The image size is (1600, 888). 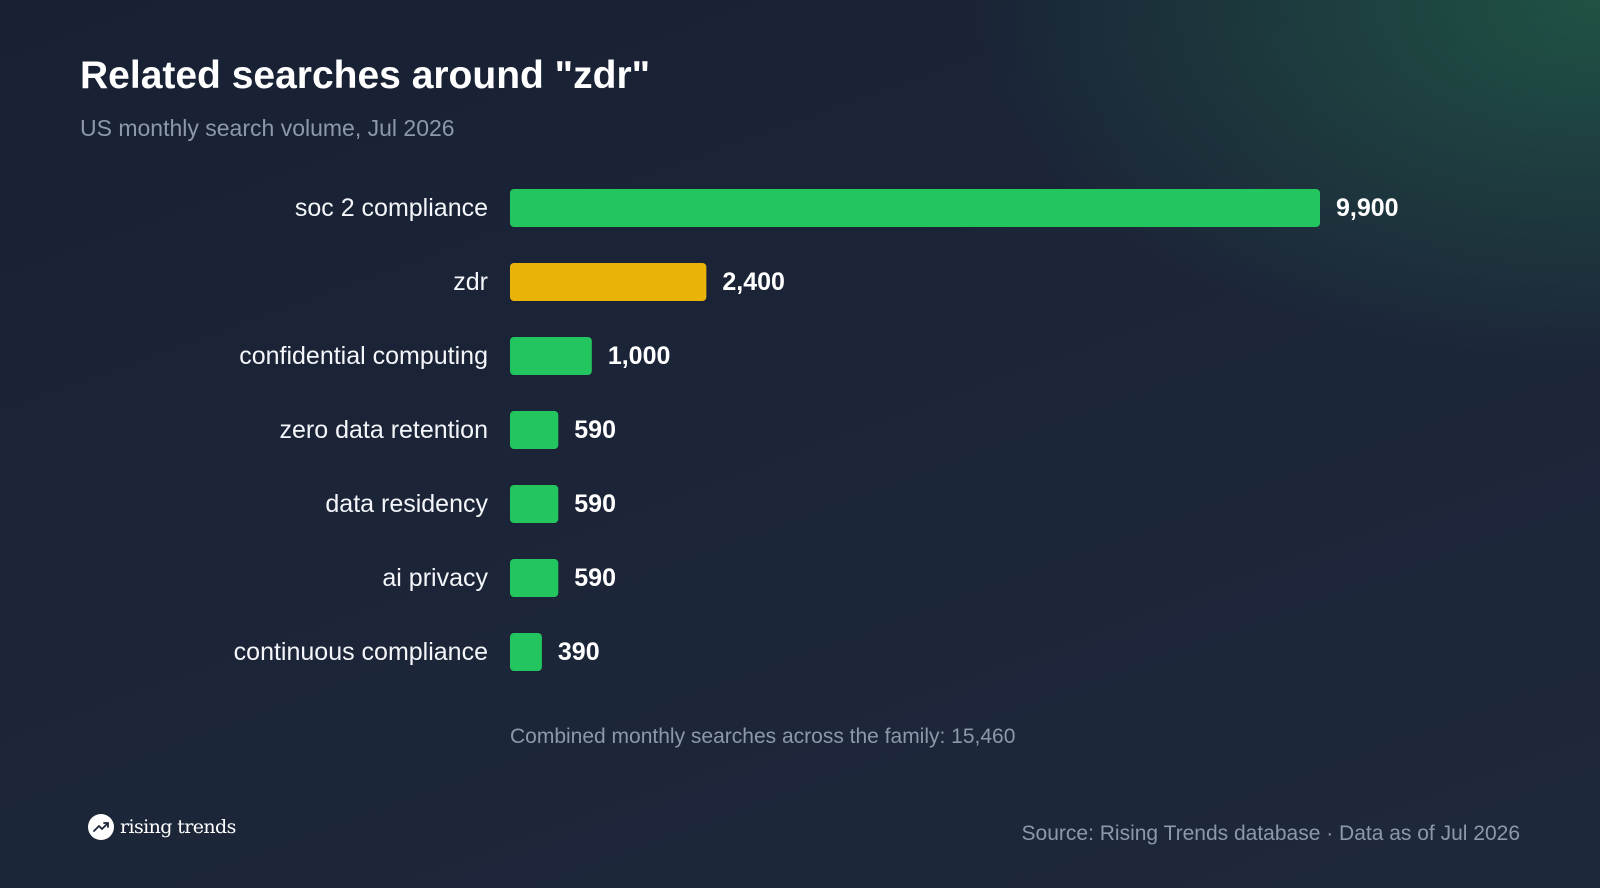 I want to click on value-label-ai-privacy: 590, so click(x=595, y=578).